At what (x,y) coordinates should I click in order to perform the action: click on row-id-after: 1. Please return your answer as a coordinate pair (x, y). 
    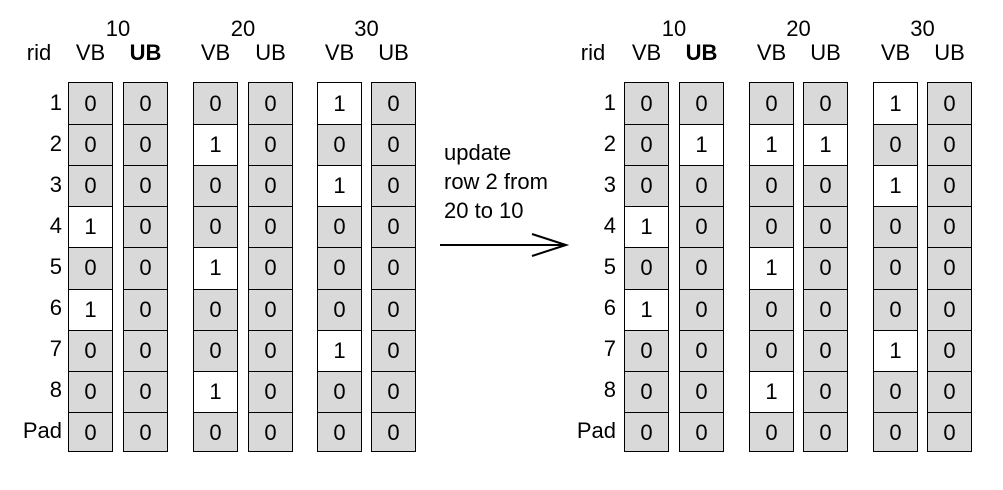
    Looking at the image, I should click on (609, 102).